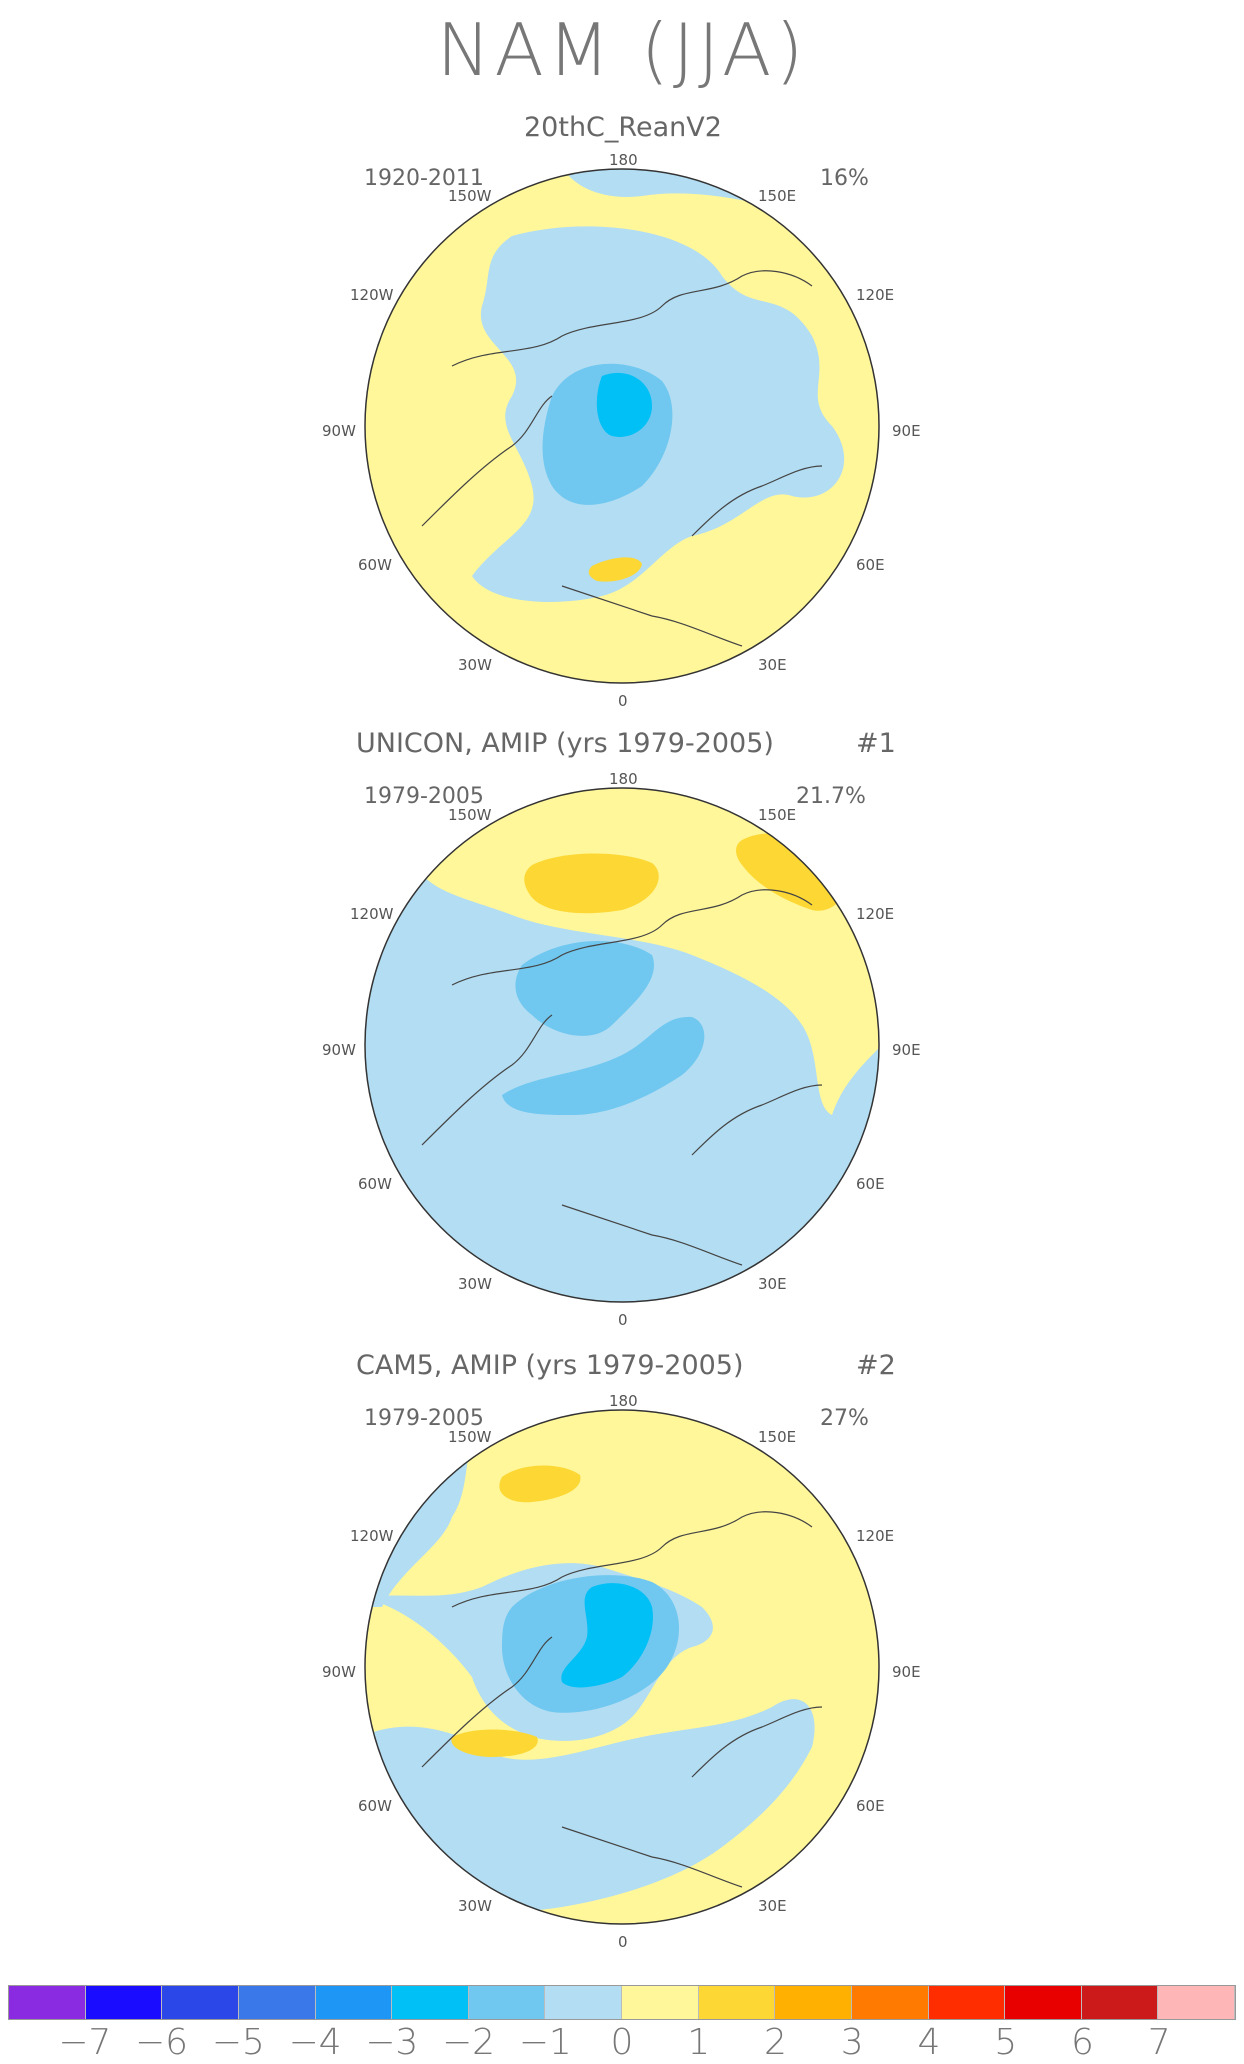  Describe the element at coordinates (775, 2042) in the screenshot. I see `colorbar-tick-label: 2` at that location.